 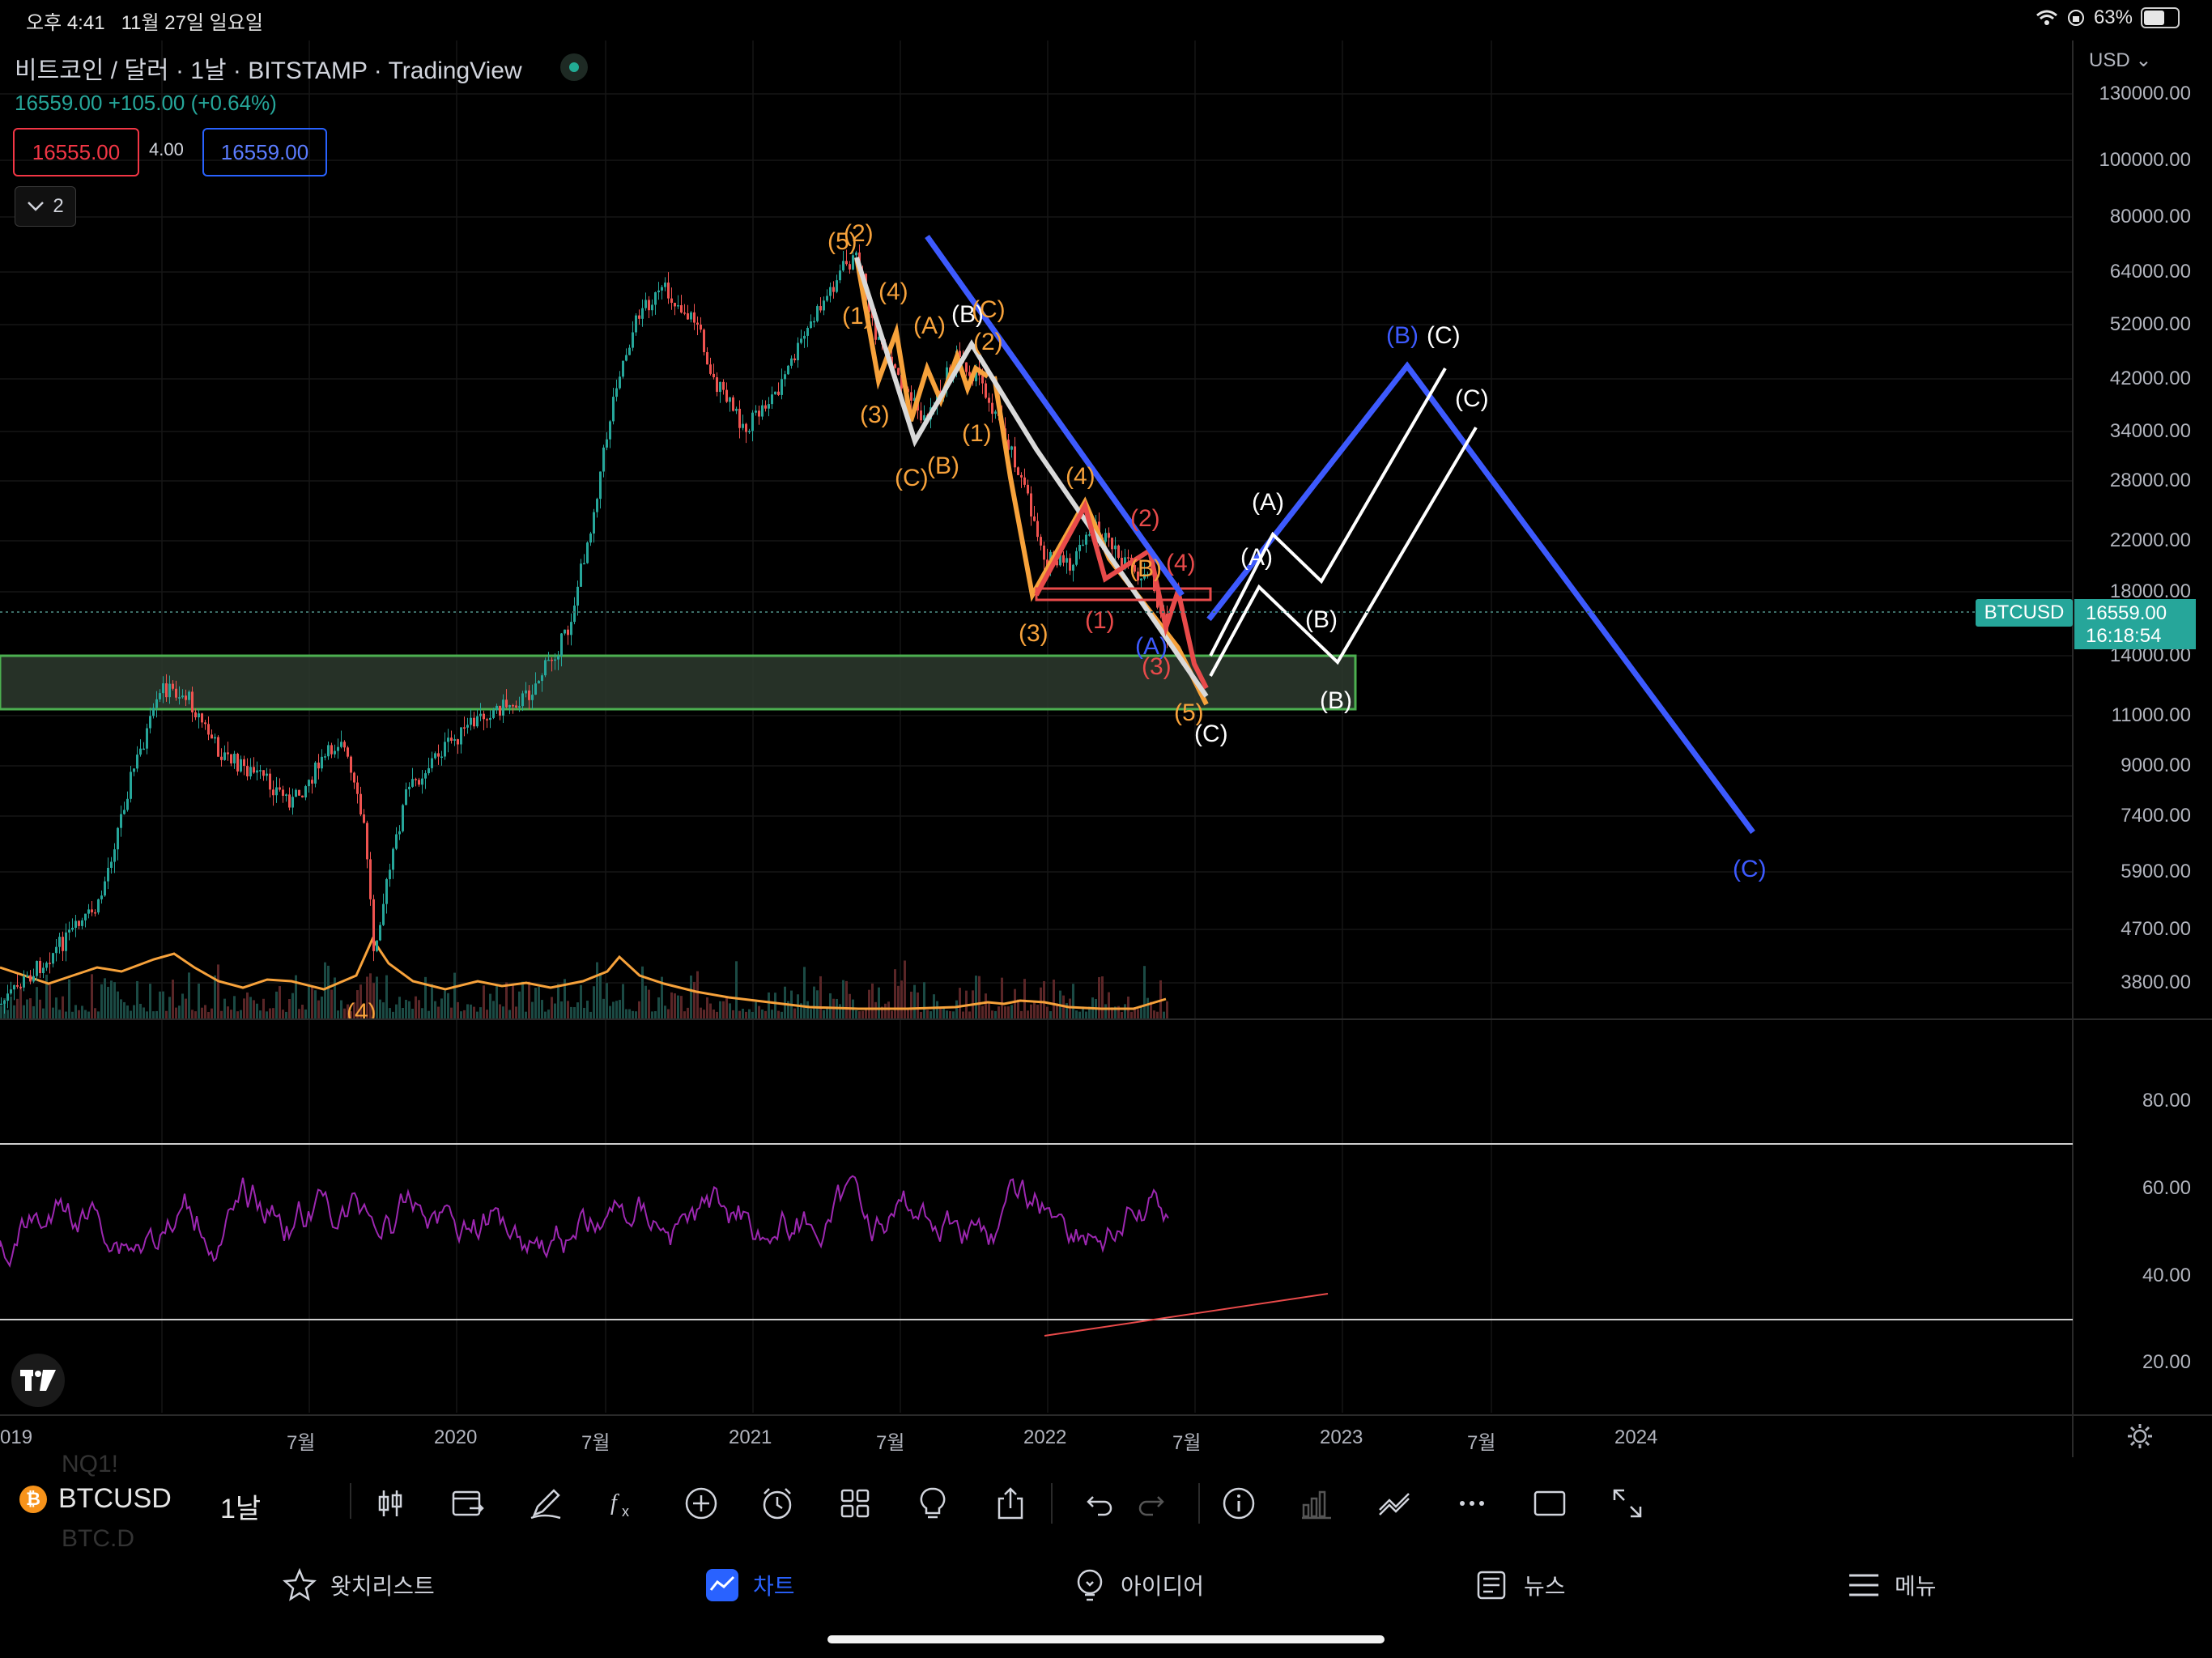 What do you see at coordinates (749, 1585) in the screenshot?
I see `nav-chart: 차트` at bounding box center [749, 1585].